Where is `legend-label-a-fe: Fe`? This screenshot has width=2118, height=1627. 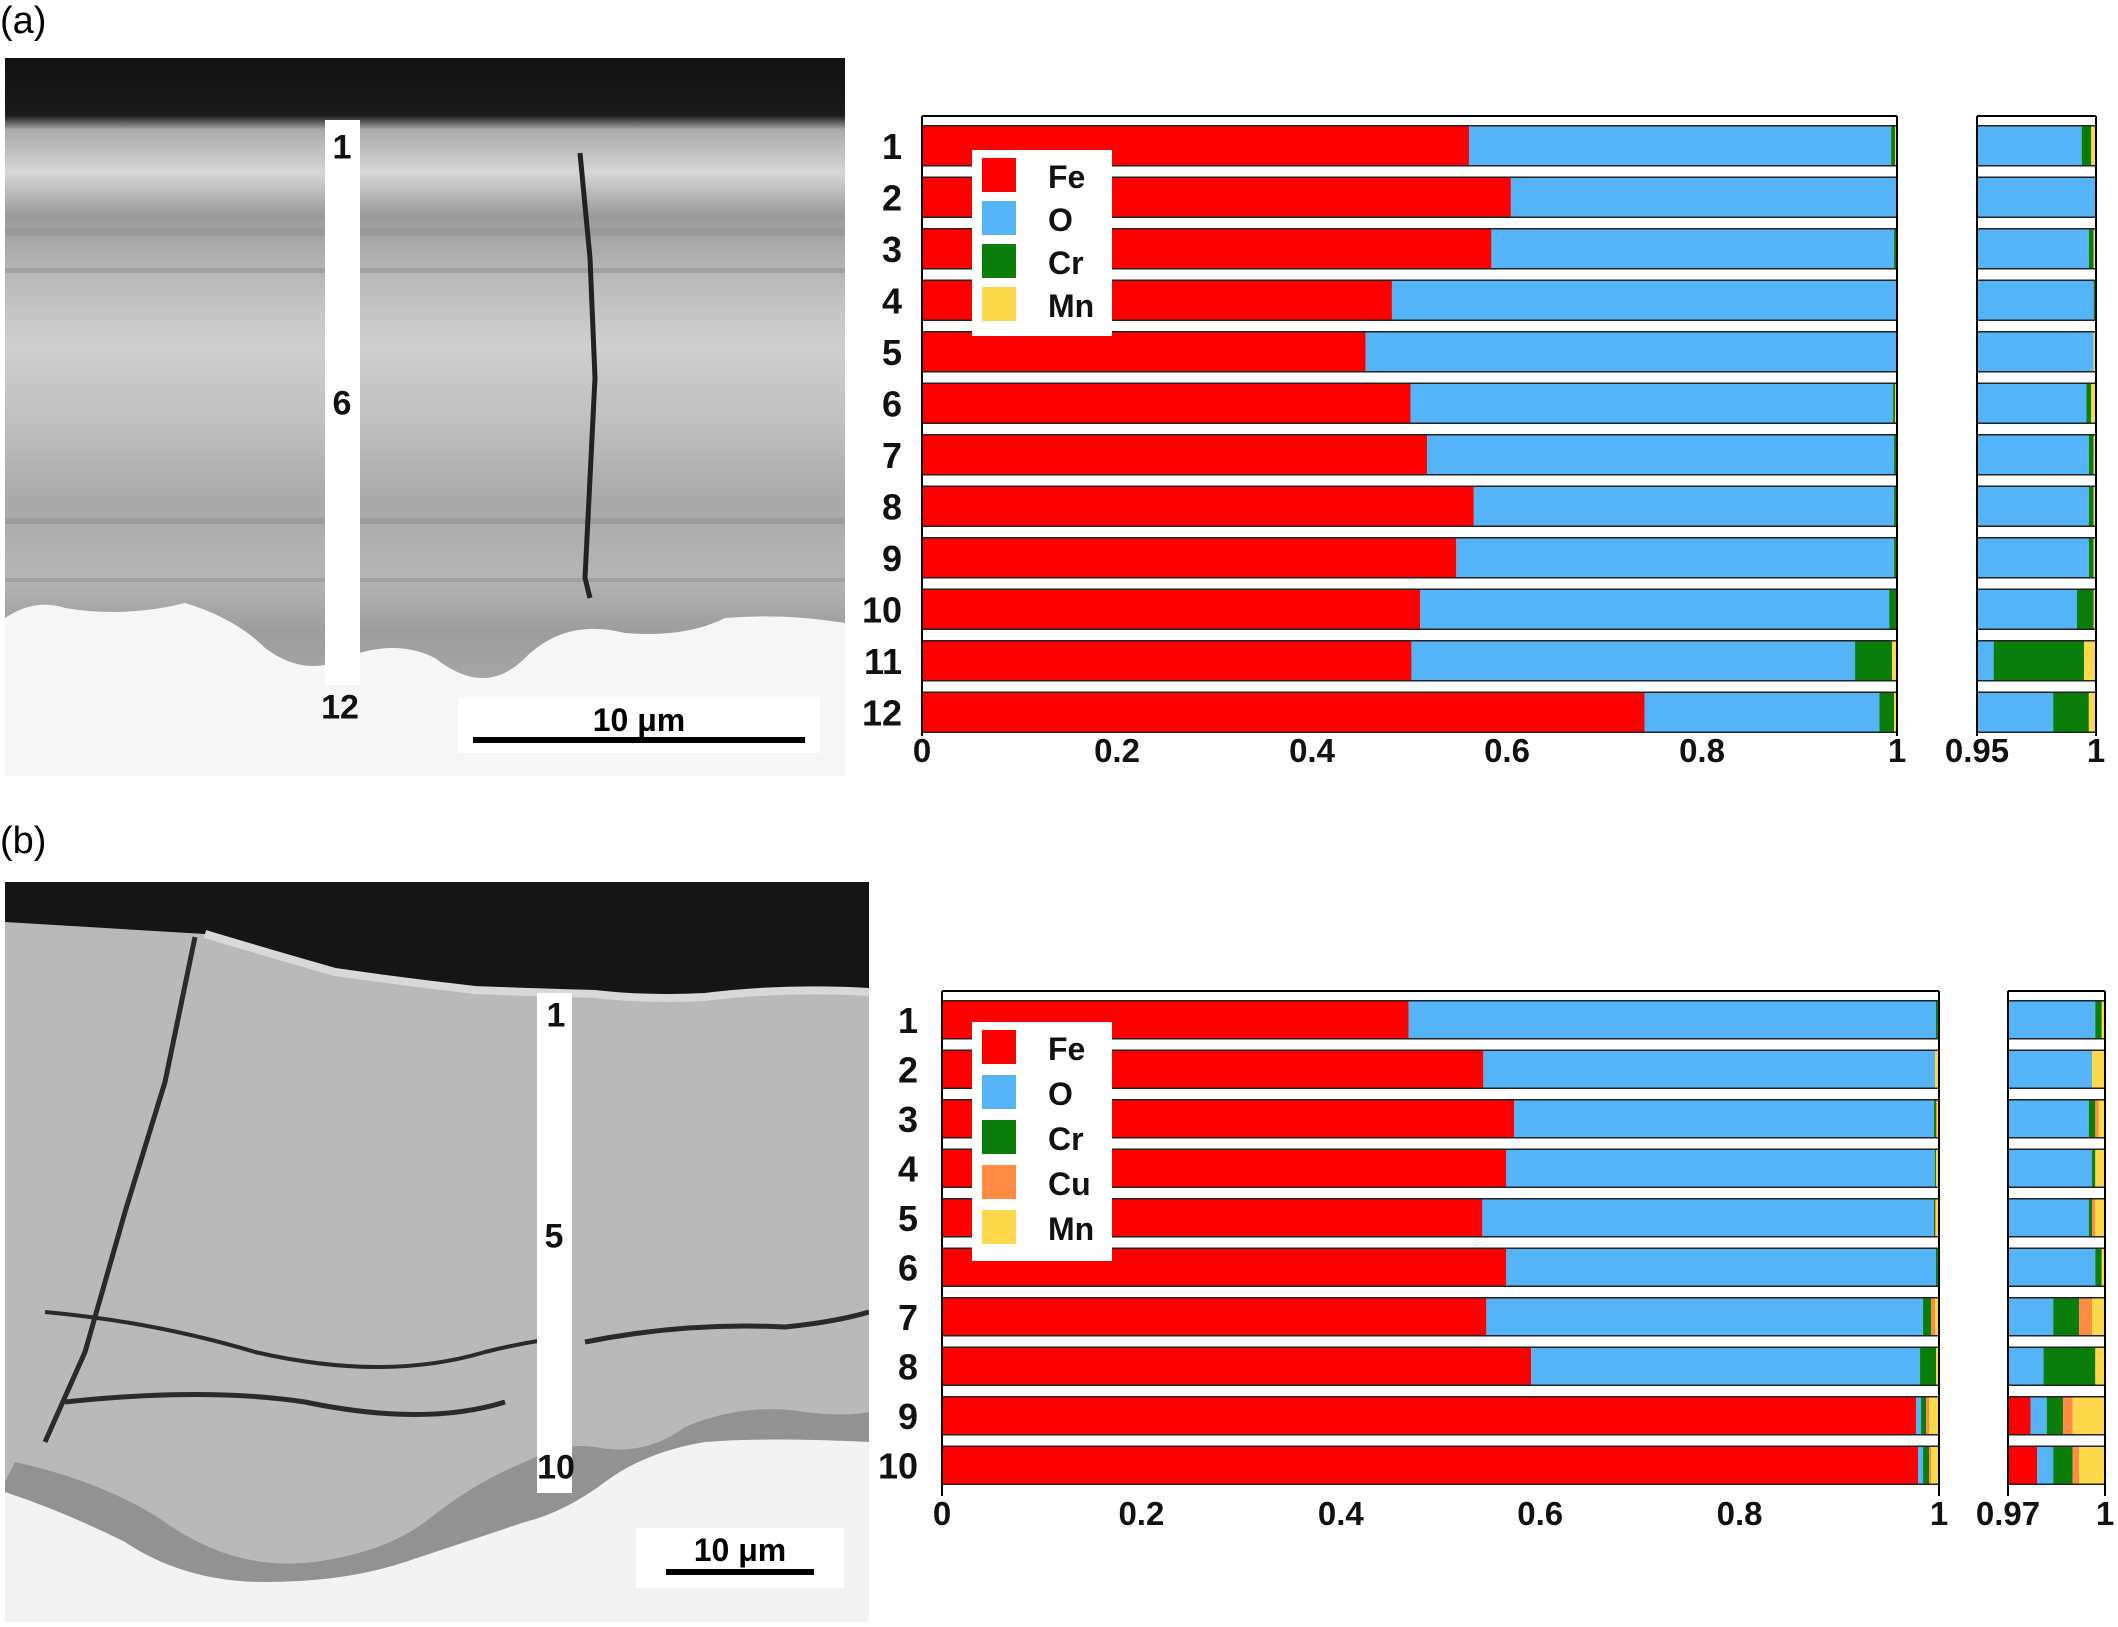
legend-label-a-fe: Fe is located at coordinates (1066, 177).